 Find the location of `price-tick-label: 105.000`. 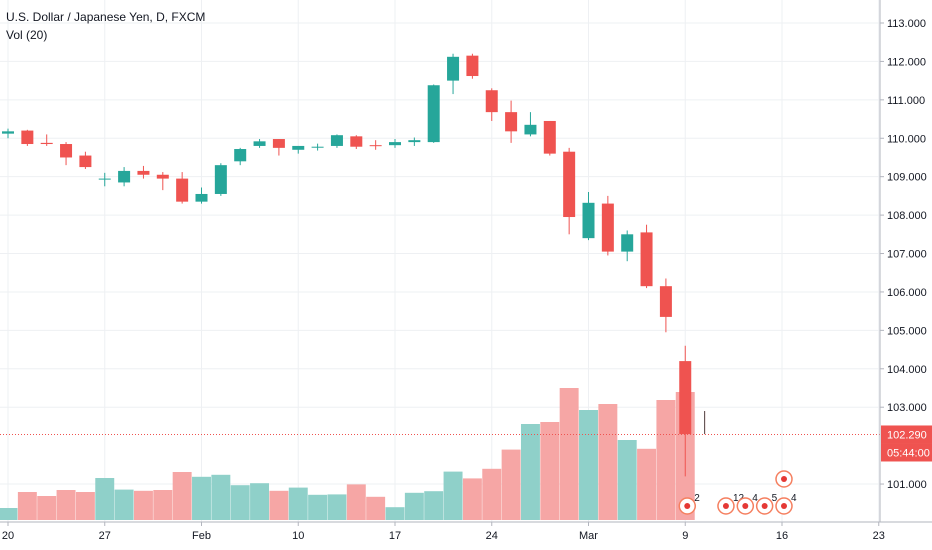

price-tick-label: 105.000 is located at coordinates (907, 331).